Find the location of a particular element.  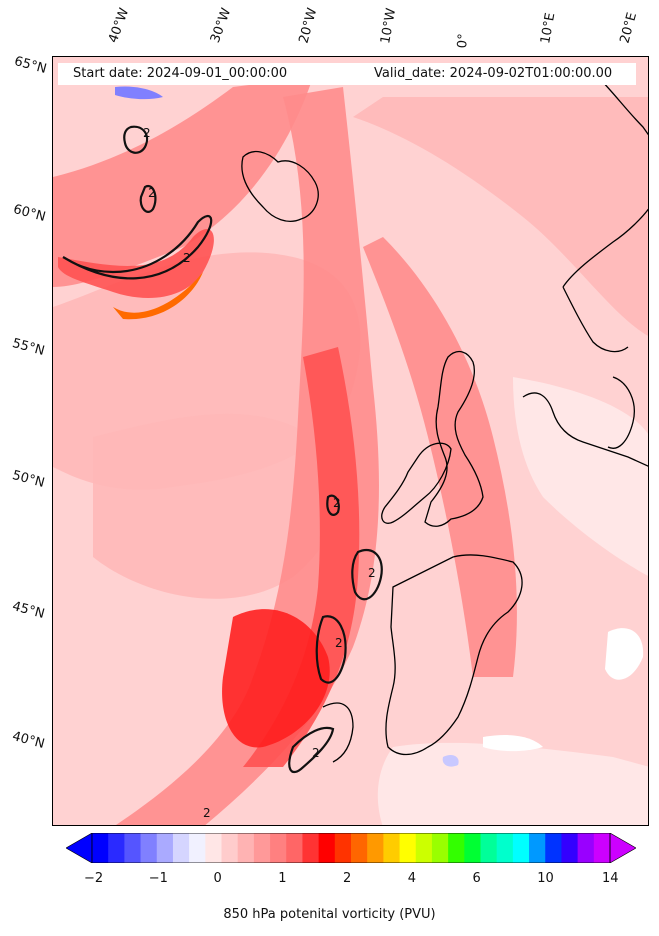

pv-region-band-core is located at coordinates (301, 557).